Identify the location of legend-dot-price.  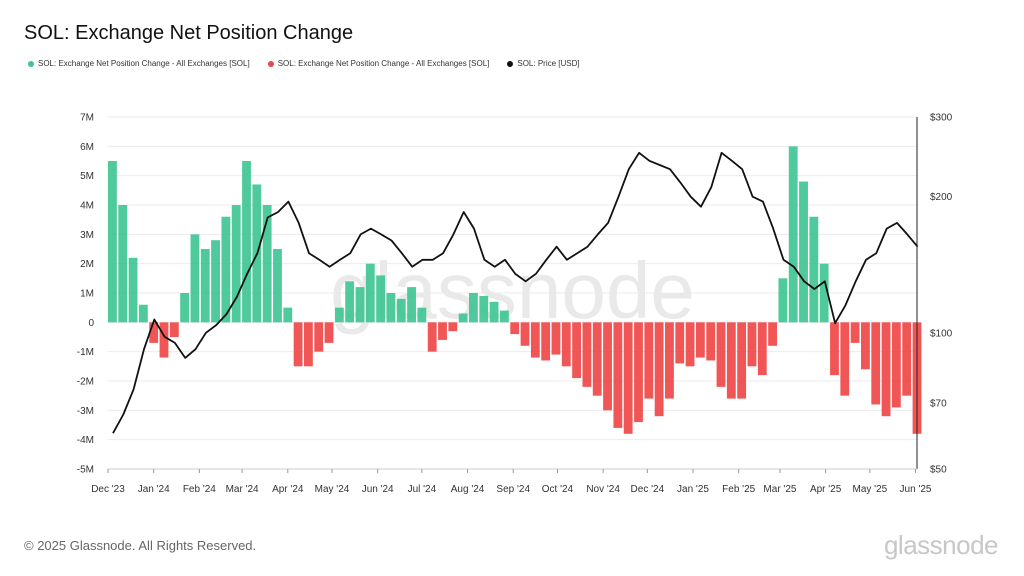
(510, 63).